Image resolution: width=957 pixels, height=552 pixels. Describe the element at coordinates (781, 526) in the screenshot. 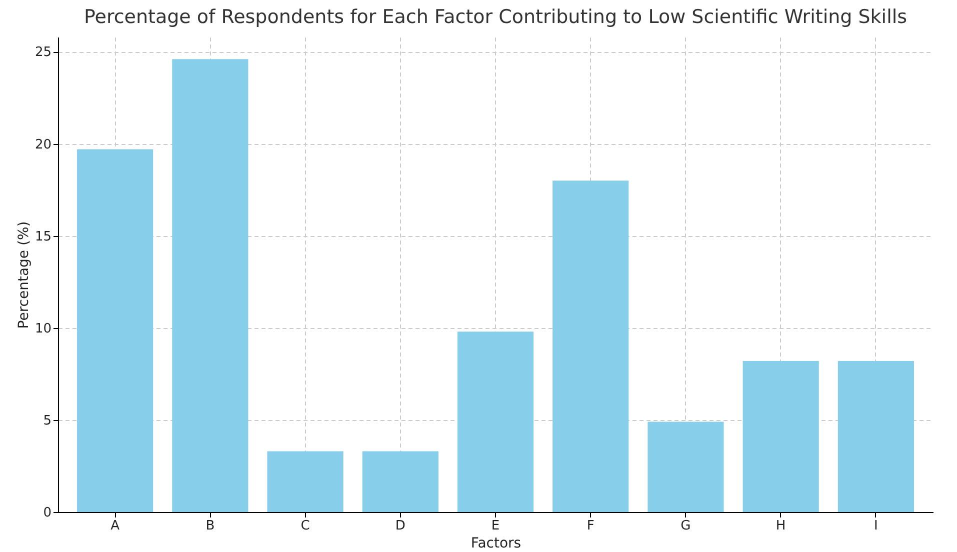

I see `x-tick-label: H` at that location.